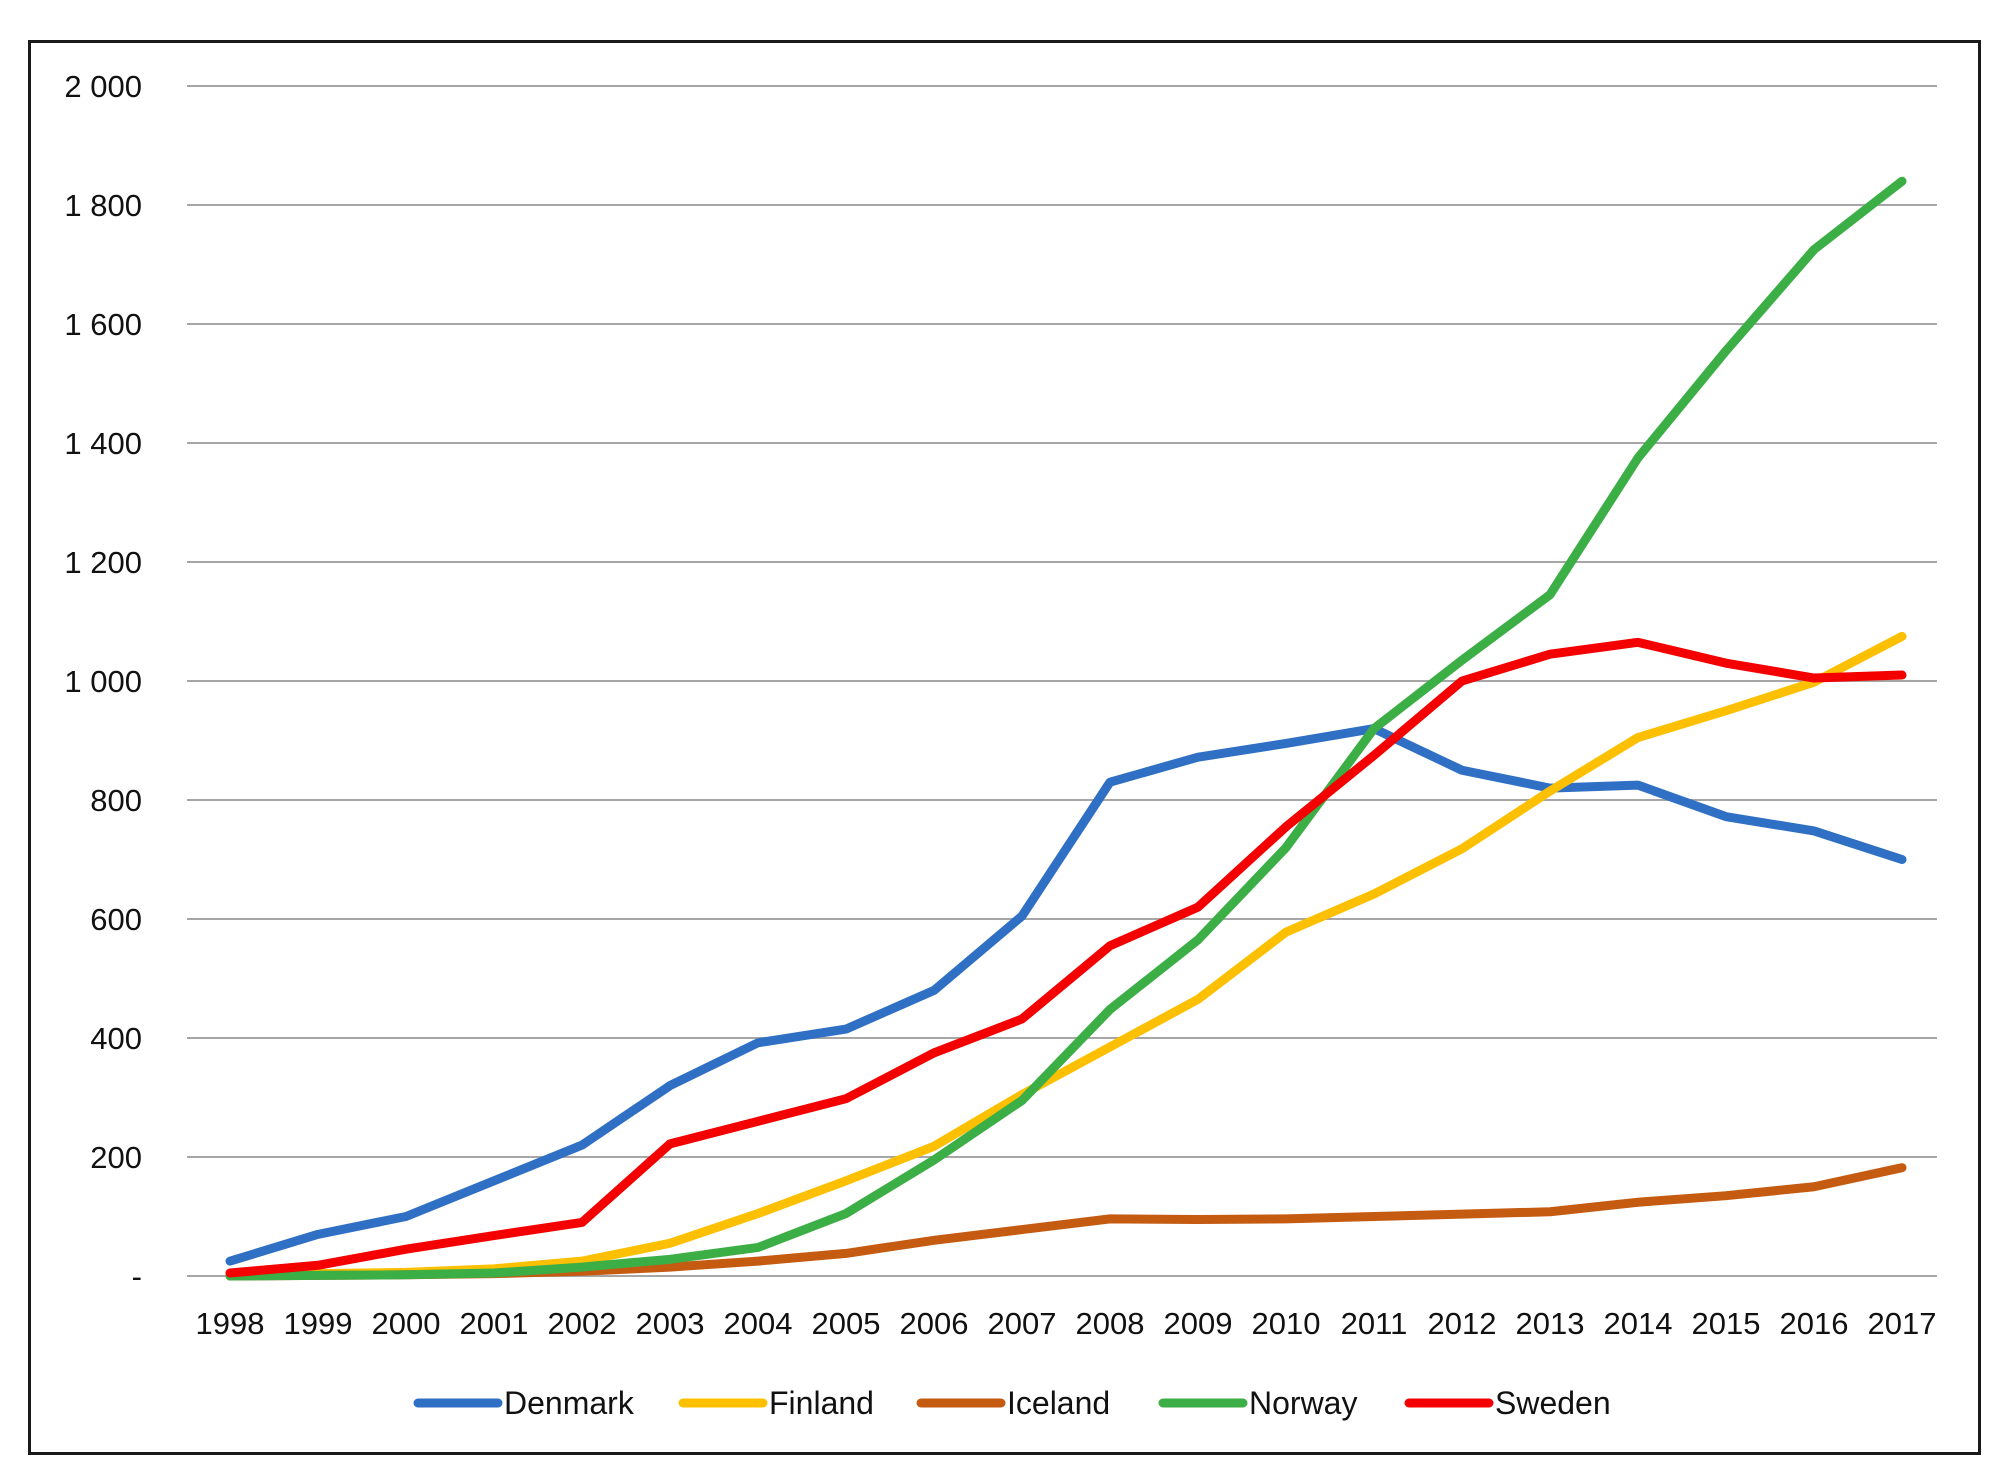  What do you see at coordinates (103, 205) in the screenshot?
I see `y-tick-label: 1 800` at bounding box center [103, 205].